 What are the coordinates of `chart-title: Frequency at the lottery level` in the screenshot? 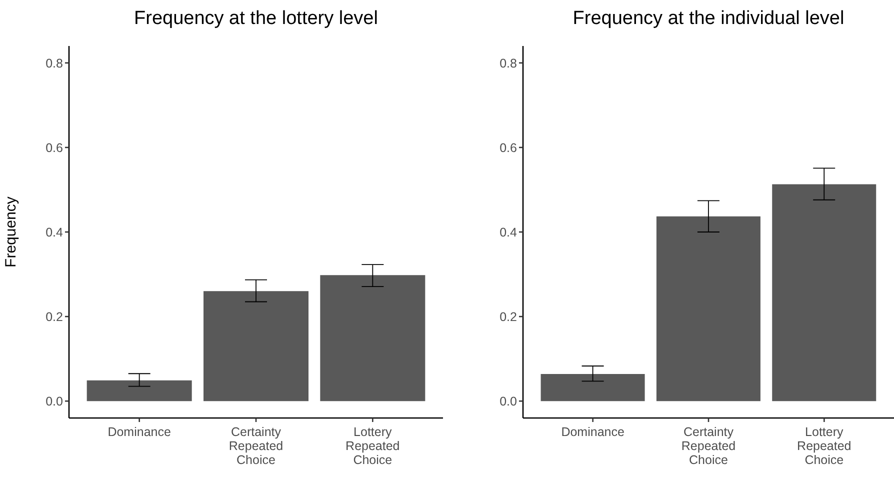 It's located at (256, 19).